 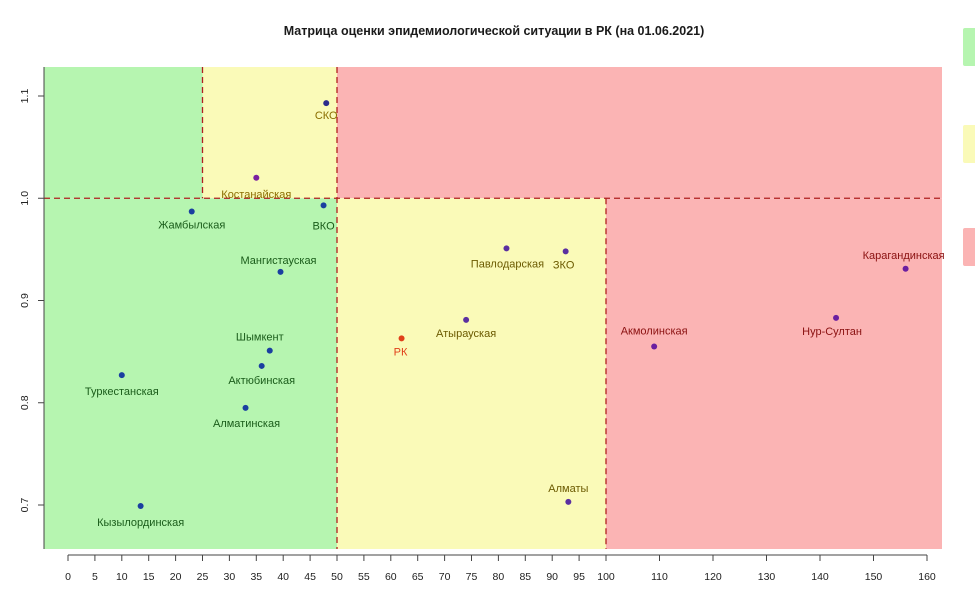 What do you see at coordinates (472, 577) in the screenshot?
I see `x-tick-label: 75` at bounding box center [472, 577].